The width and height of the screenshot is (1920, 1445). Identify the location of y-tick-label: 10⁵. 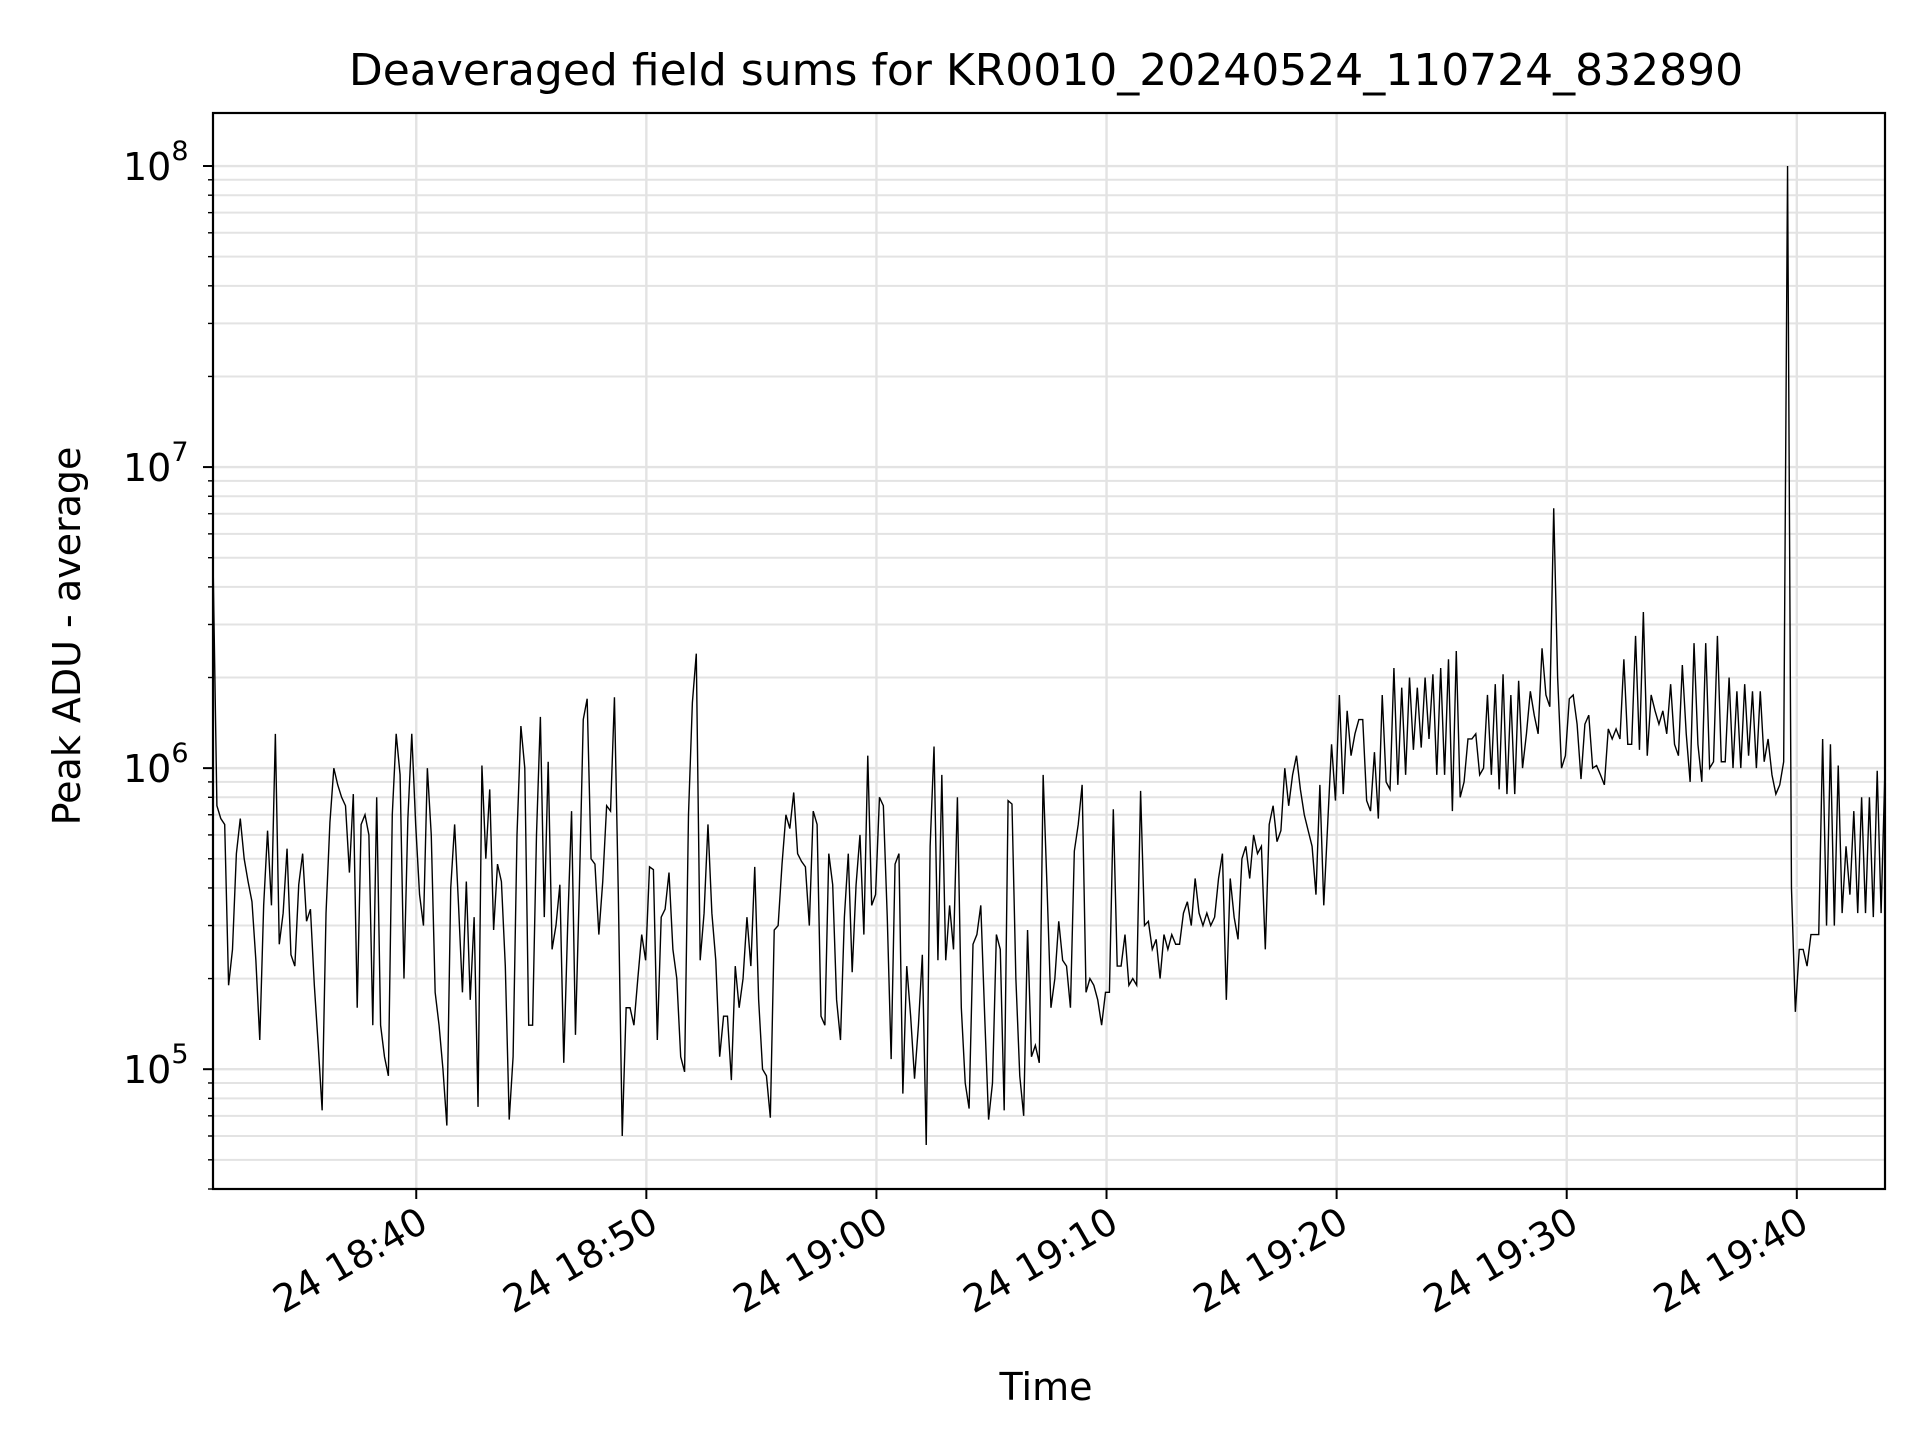
(156, 1065).